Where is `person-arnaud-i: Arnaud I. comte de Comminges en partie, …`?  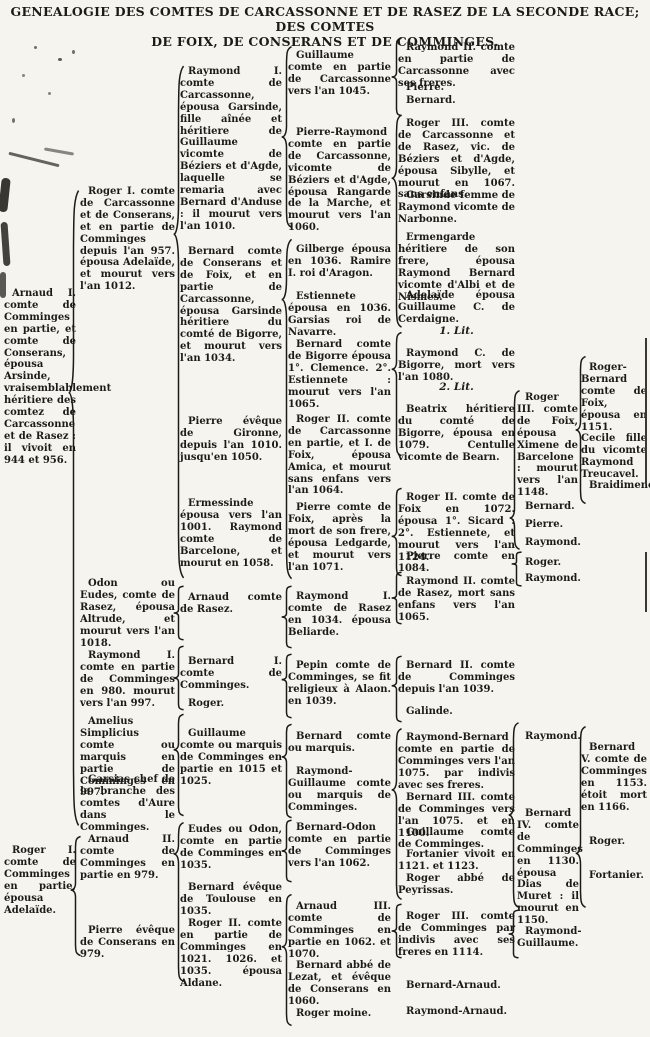
person-arnaud-i: Arnaud I. comte de Comminges en partie, … is located at coordinates (58, 377).